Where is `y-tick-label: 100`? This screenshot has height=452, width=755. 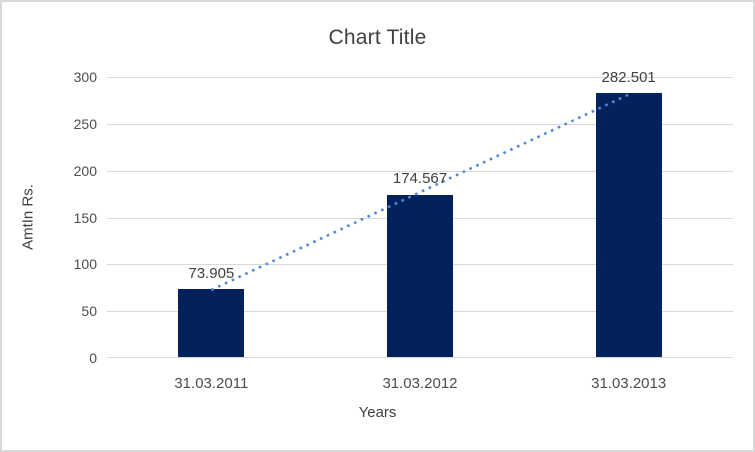 y-tick-label: 100 is located at coordinates (85, 264).